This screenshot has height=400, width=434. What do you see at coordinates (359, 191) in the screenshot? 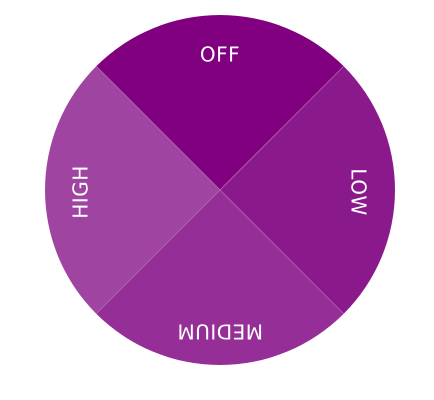
I see `dial-label-low: LOW` at bounding box center [359, 191].